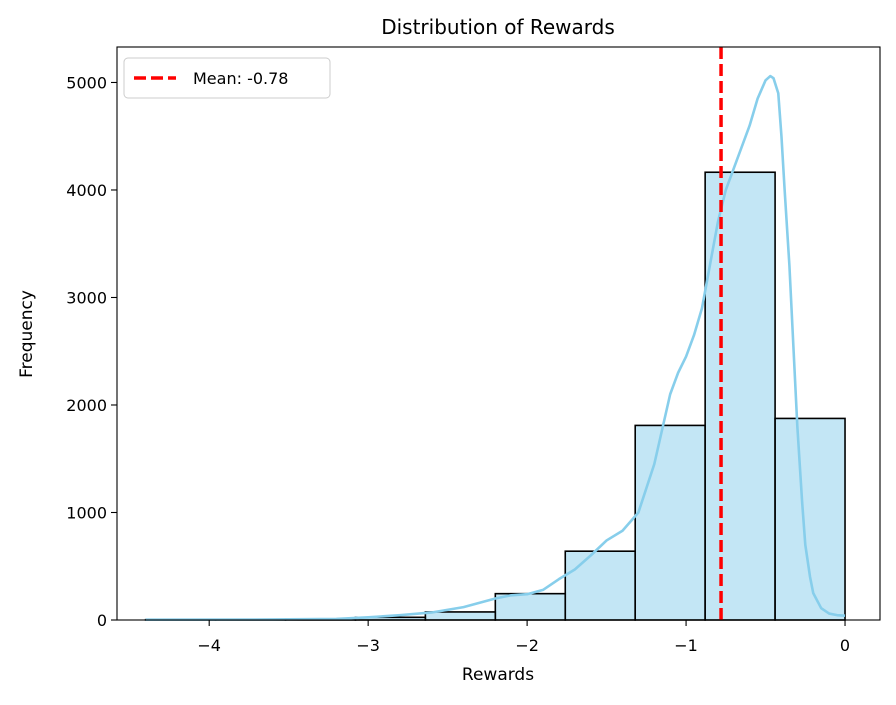 This screenshot has width=896, height=705. Describe the element at coordinates (498, 675) in the screenshot. I see `x-axis-label: Rewards` at that location.